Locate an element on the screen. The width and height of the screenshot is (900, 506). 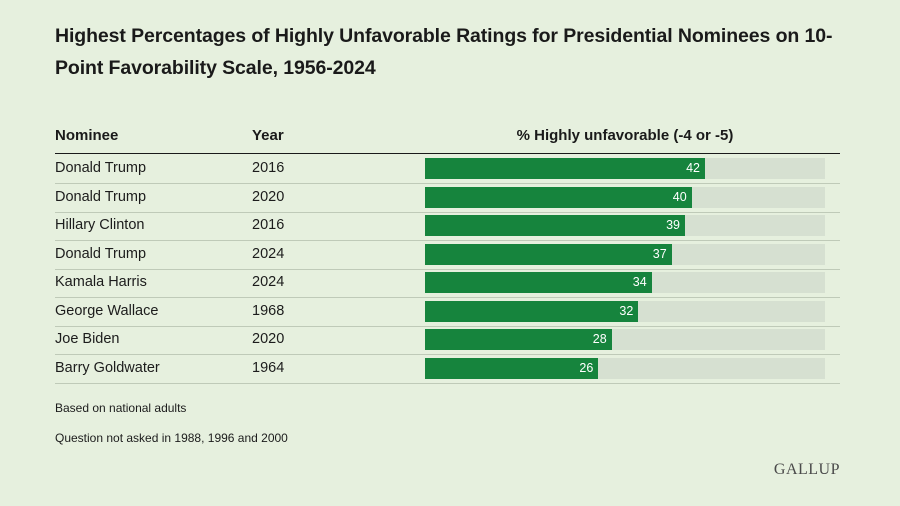
bar-track: 40 is located at coordinates (625, 197).